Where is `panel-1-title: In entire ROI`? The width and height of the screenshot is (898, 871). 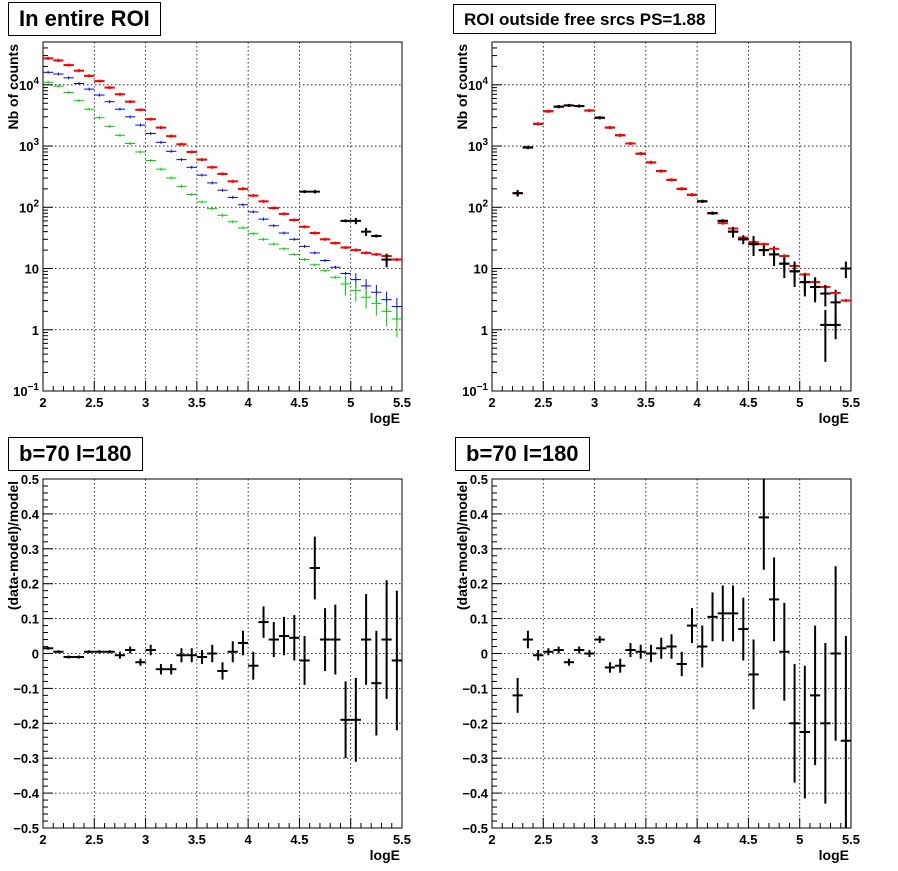
panel-1-title: In entire ROI is located at coordinates (84, 19).